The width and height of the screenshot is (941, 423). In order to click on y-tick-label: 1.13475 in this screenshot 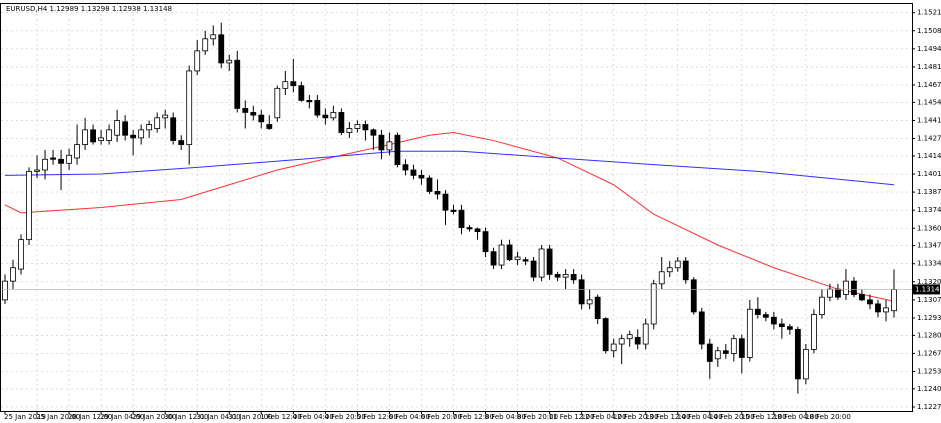, I will do `click(929, 246)`.